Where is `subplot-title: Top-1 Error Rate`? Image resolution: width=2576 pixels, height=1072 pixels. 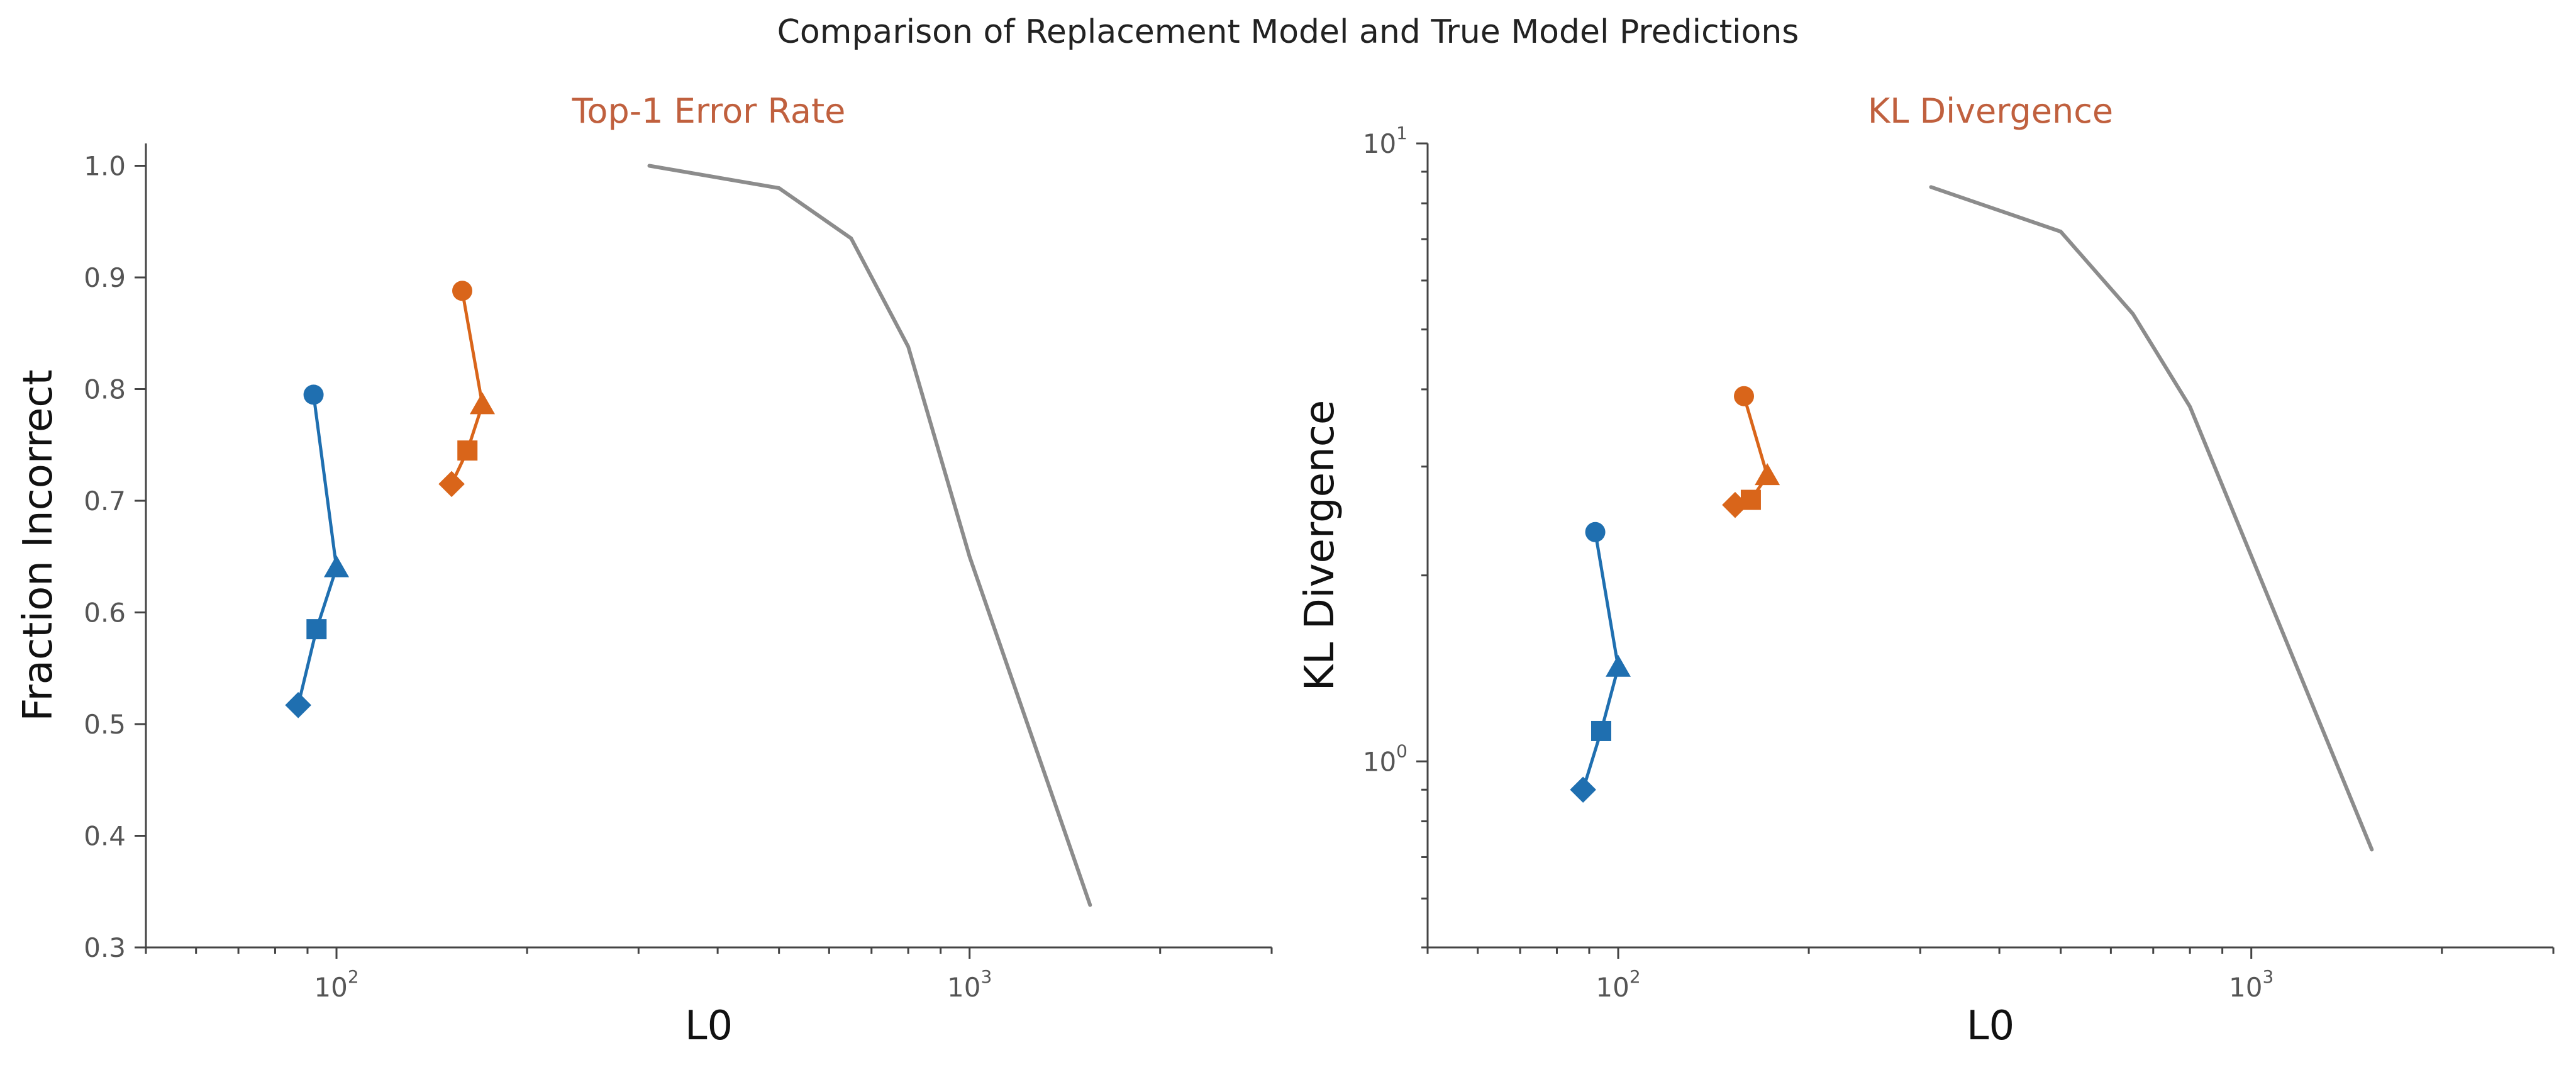
subplot-title: Top-1 Error Rate is located at coordinates (709, 111).